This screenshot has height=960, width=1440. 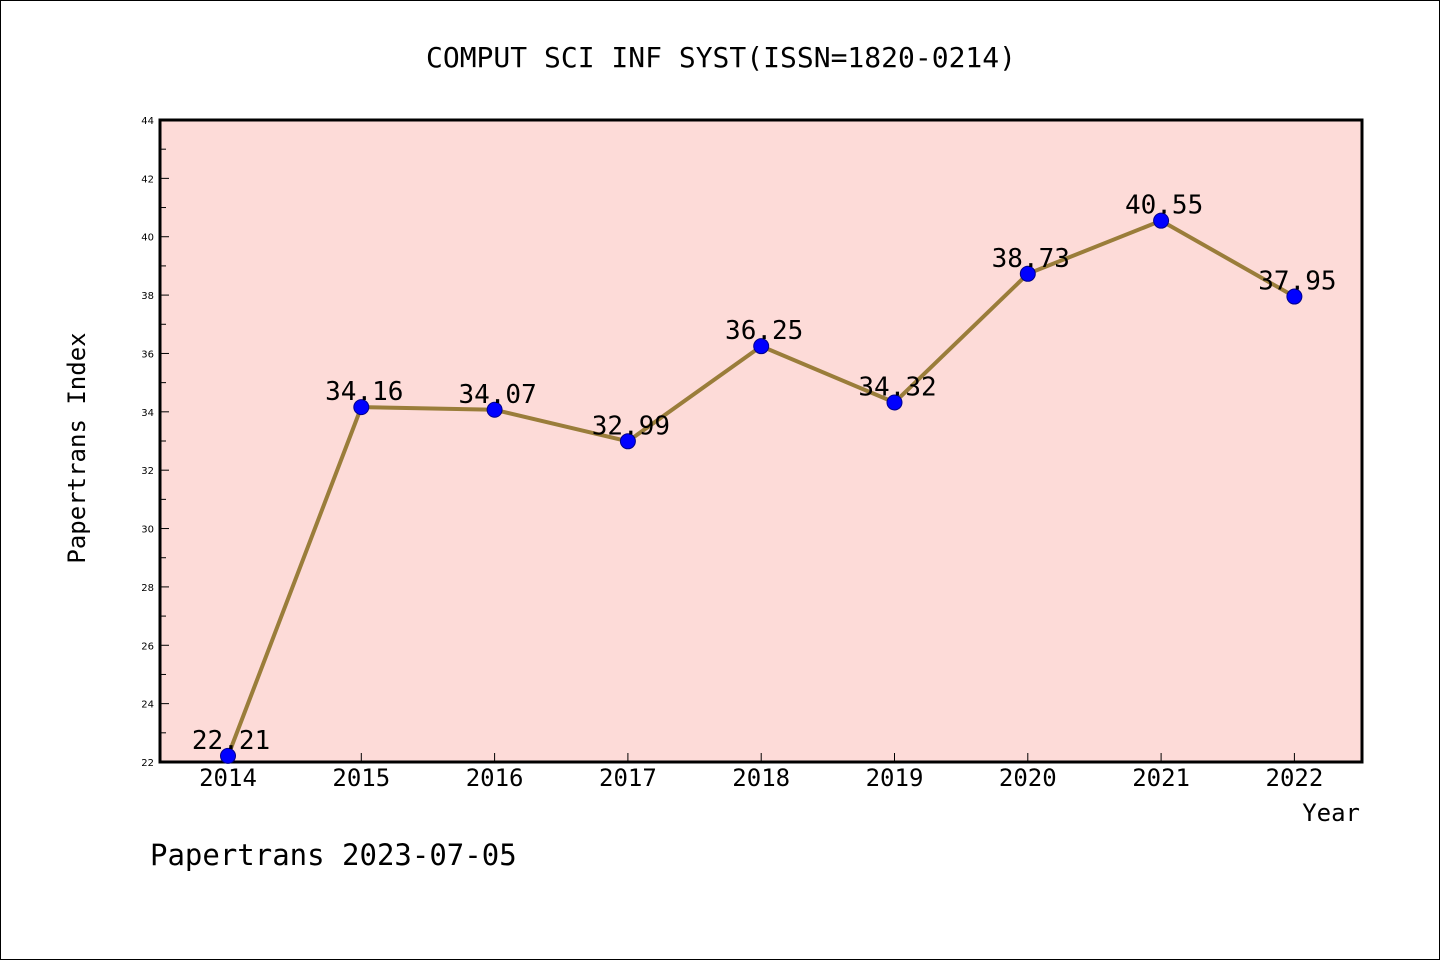 I want to click on x-tick-label: 2016, so click(x=495, y=778).